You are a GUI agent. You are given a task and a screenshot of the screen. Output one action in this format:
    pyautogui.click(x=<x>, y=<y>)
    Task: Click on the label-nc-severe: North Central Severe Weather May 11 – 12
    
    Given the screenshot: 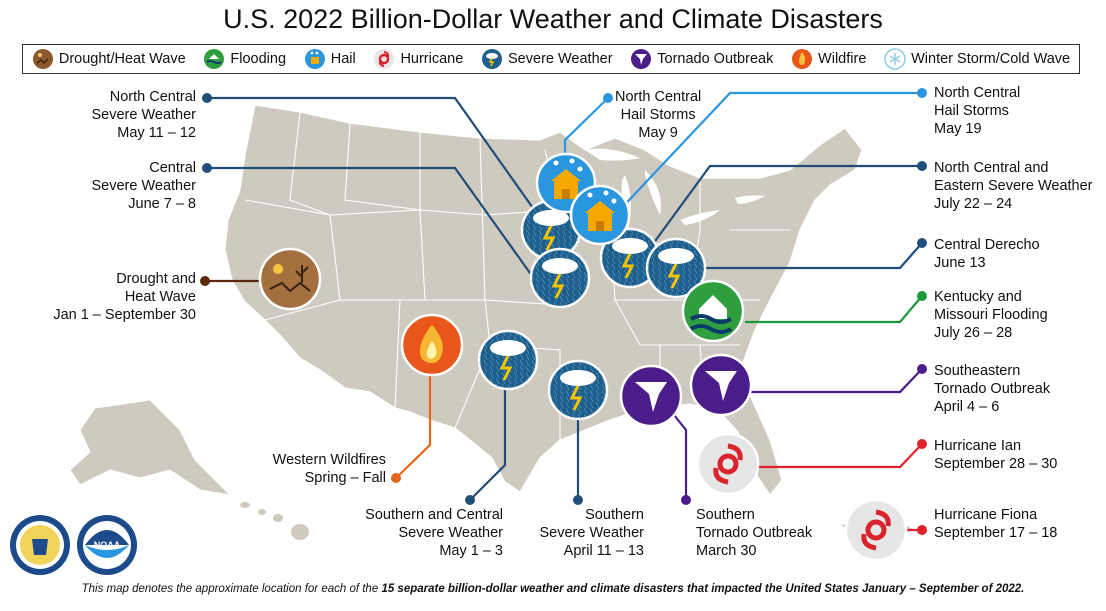 What is the action you would take?
    pyautogui.click(x=143, y=115)
    